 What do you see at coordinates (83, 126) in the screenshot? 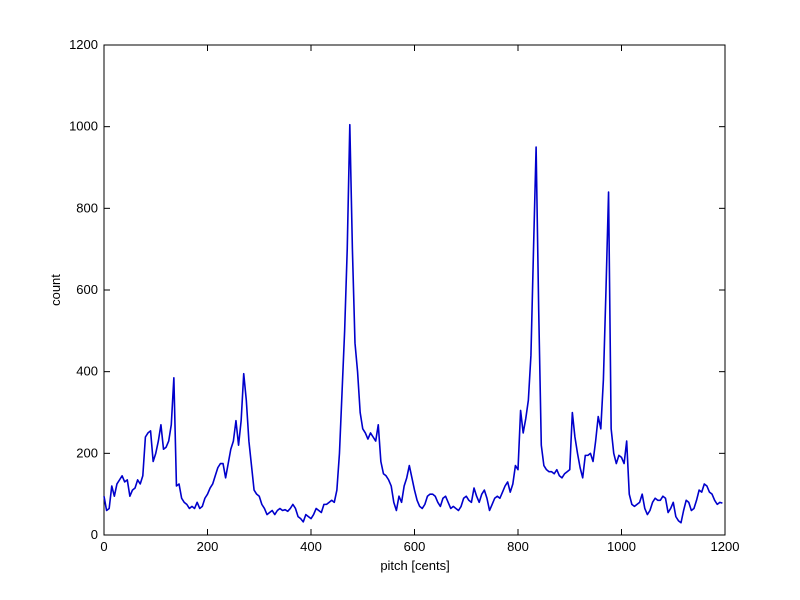
I see `y-tick-label: 1000` at bounding box center [83, 126].